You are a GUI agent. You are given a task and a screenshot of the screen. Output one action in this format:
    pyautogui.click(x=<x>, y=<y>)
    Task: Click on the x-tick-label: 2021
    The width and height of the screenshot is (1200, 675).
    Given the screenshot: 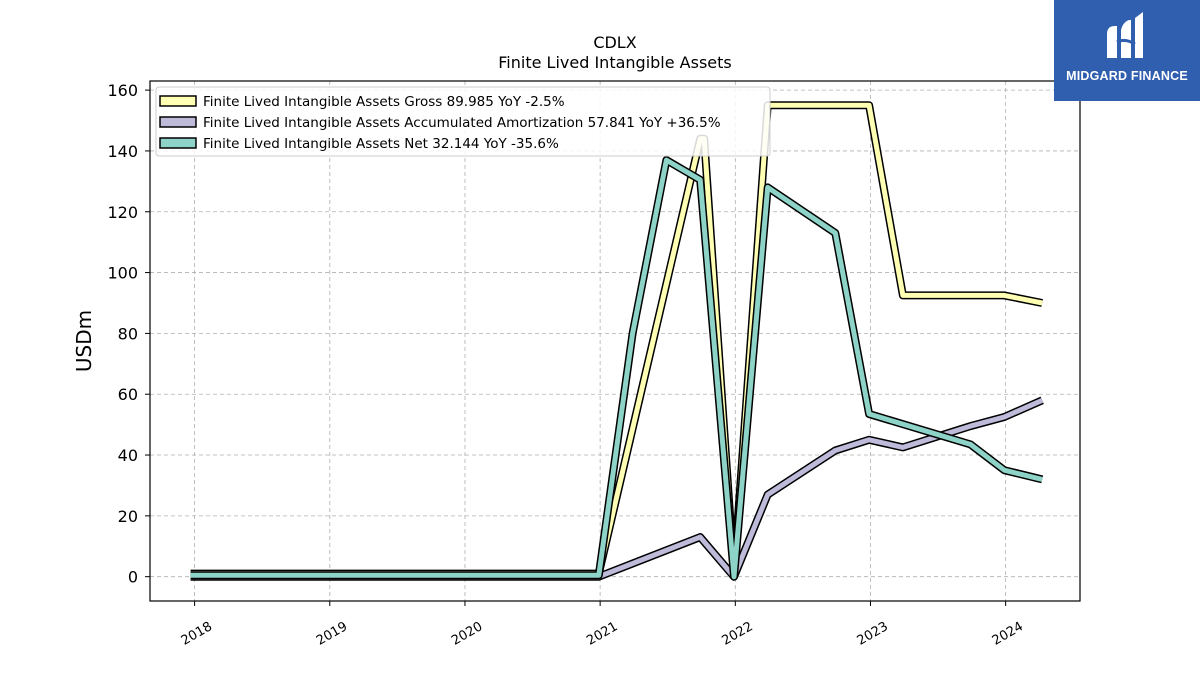 What is the action you would take?
    pyautogui.click(x=602, y=634)
    